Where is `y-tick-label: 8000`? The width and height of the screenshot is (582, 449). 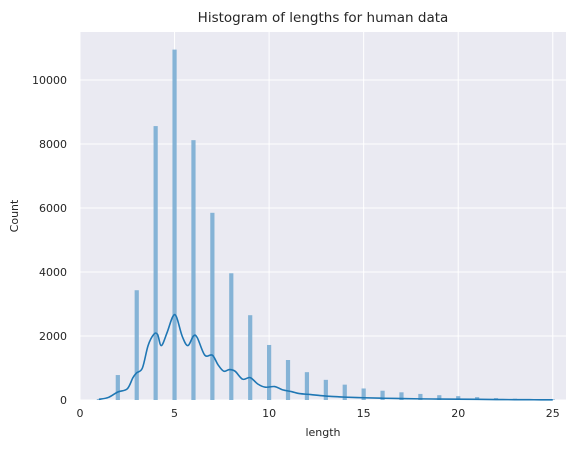
y-tick-label: 8000 is located at coordinates (53, 144).